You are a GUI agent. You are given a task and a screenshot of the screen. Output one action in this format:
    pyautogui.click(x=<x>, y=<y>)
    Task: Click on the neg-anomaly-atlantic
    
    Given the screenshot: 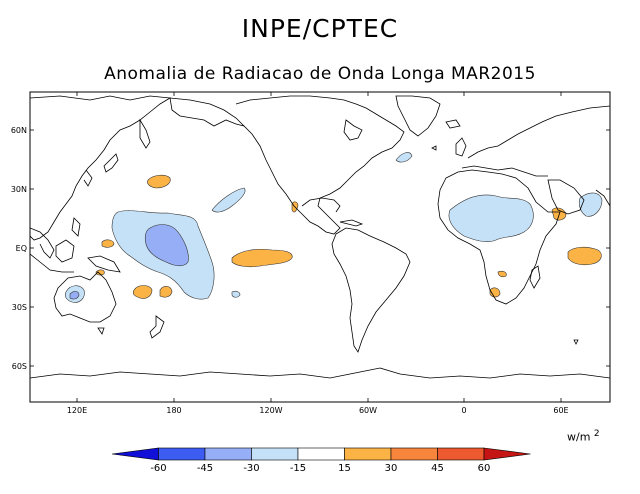 What is the action you would take?
    pyautogui.click(x=404, y=157)
    